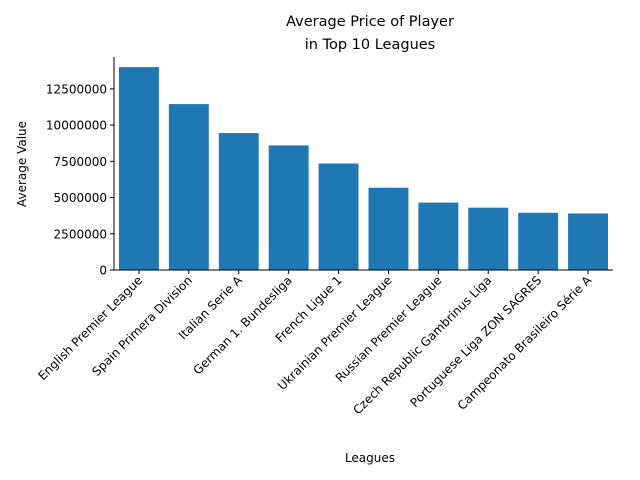 The image size is (640, 480). Describe the element at coordinates (242, 325) in the screenshot. I see `x-tick-label-3: German 1. Bundesliga` at that location.